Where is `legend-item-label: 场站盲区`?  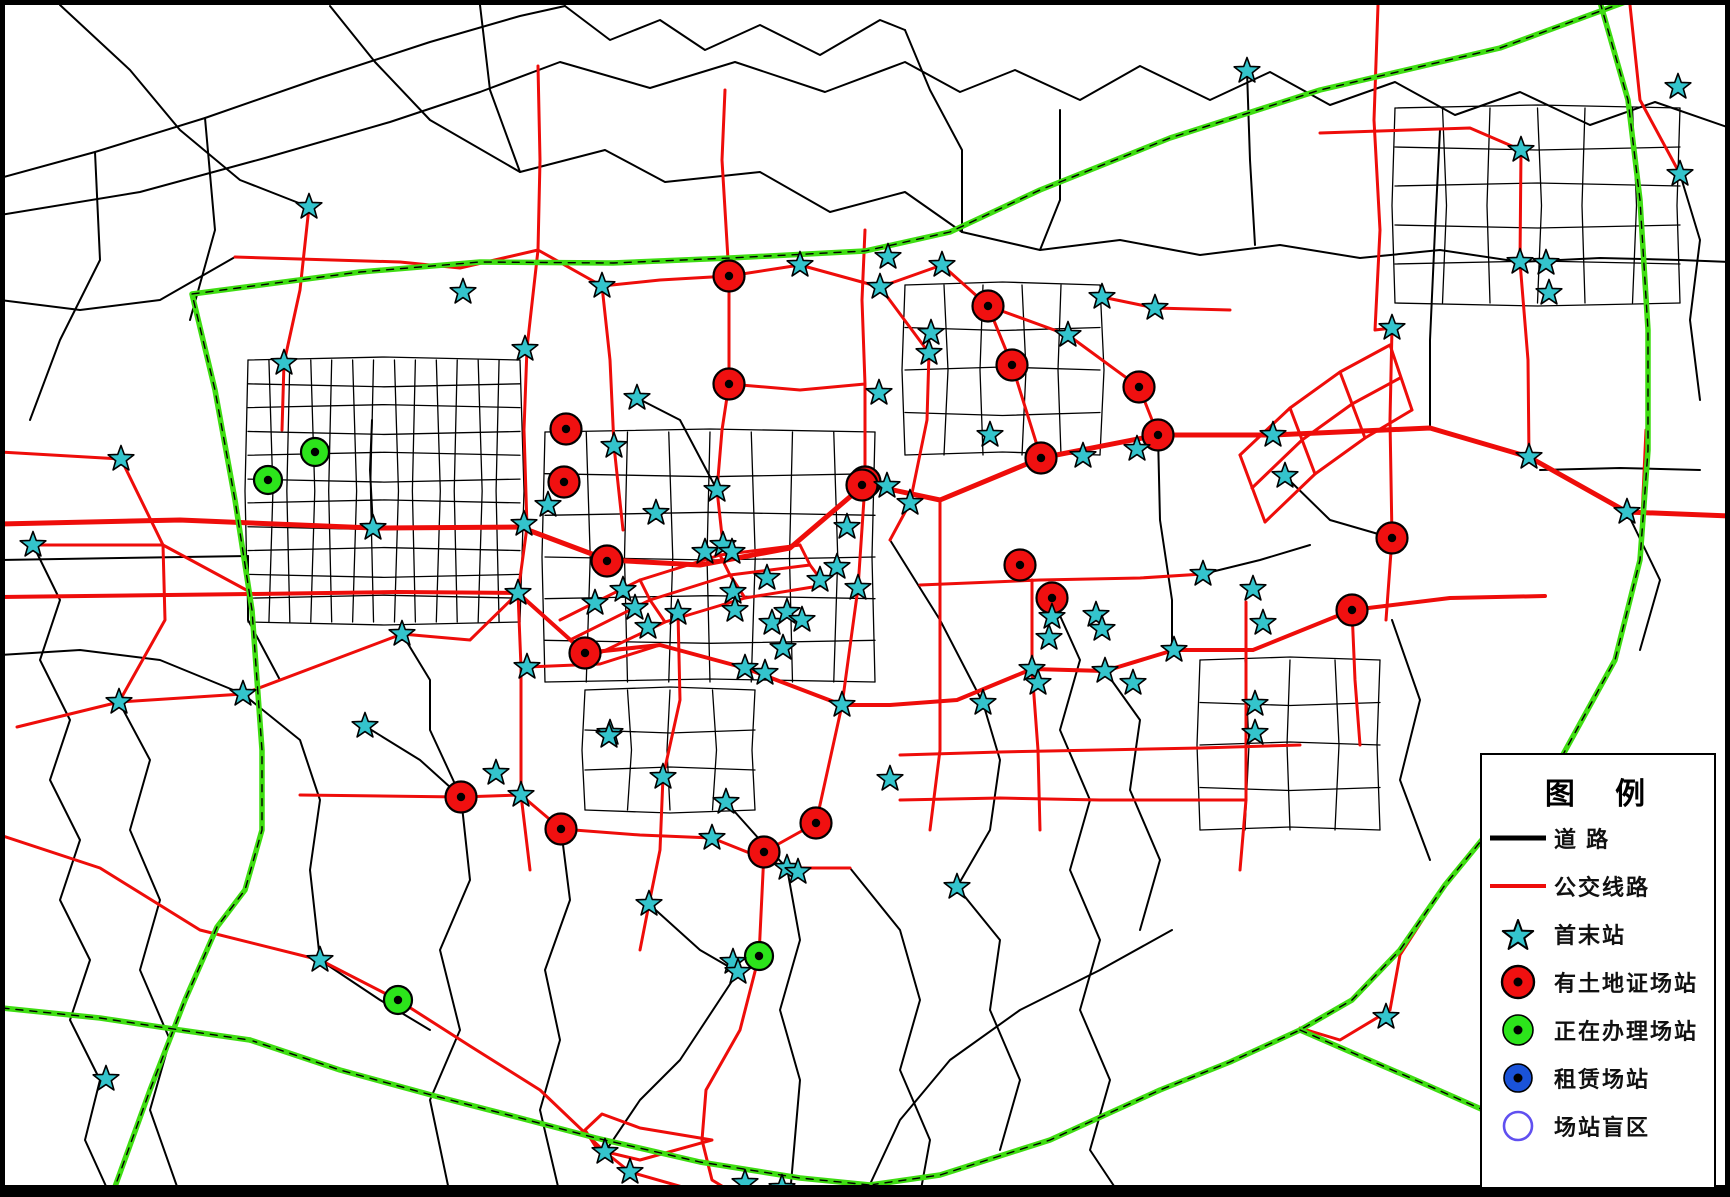 legend-item-label: 场站盲区 is located at coordinates (1602, 1127).